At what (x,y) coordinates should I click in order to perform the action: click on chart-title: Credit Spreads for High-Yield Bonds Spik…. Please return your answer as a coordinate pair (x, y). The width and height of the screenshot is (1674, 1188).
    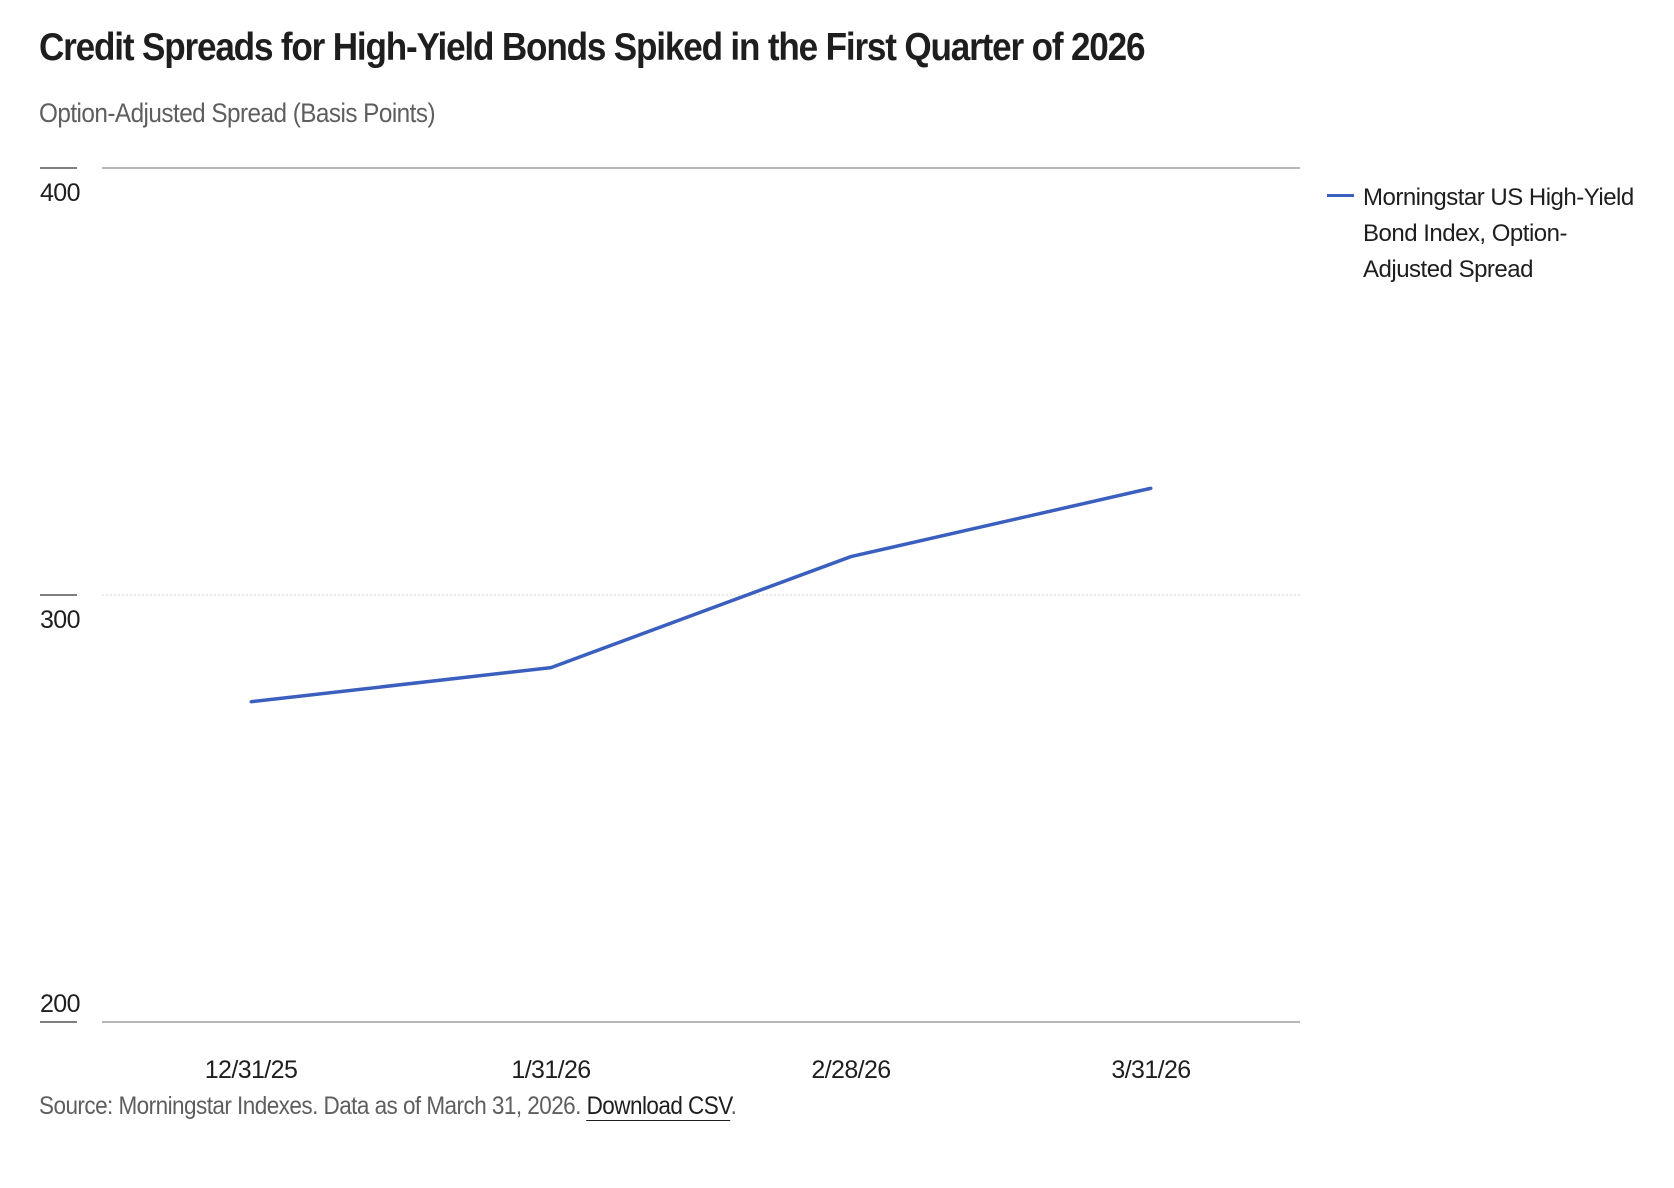
    Looking at the image, I should click on (592, 47).